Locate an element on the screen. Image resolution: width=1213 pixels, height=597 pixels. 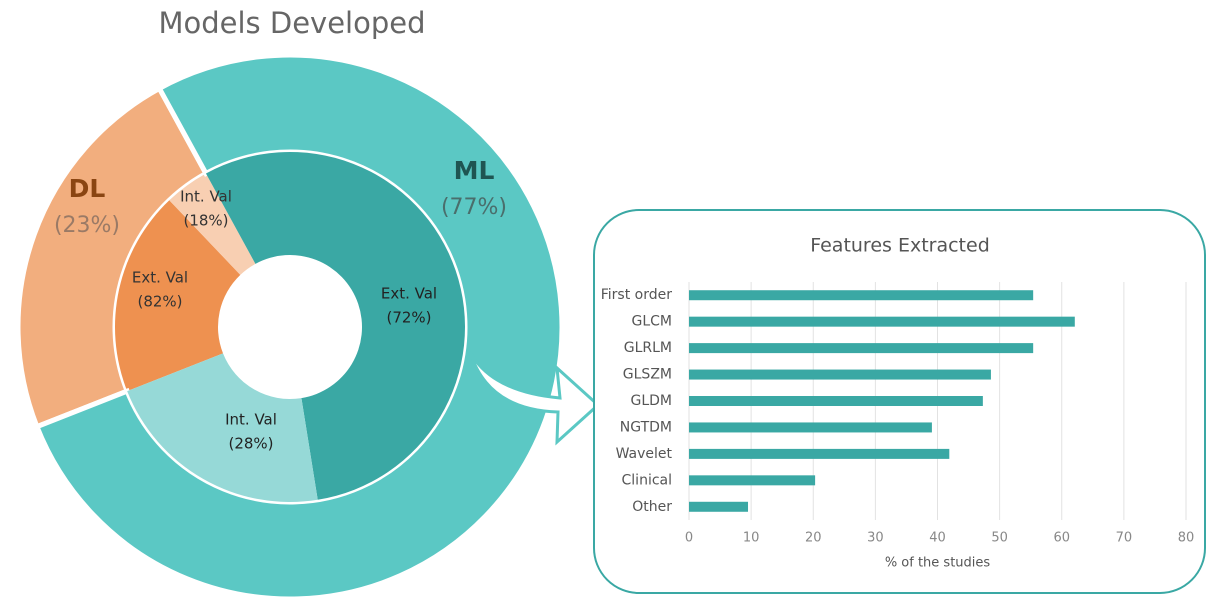
chart-title: Models Developed is located at coordinates (291, 23).